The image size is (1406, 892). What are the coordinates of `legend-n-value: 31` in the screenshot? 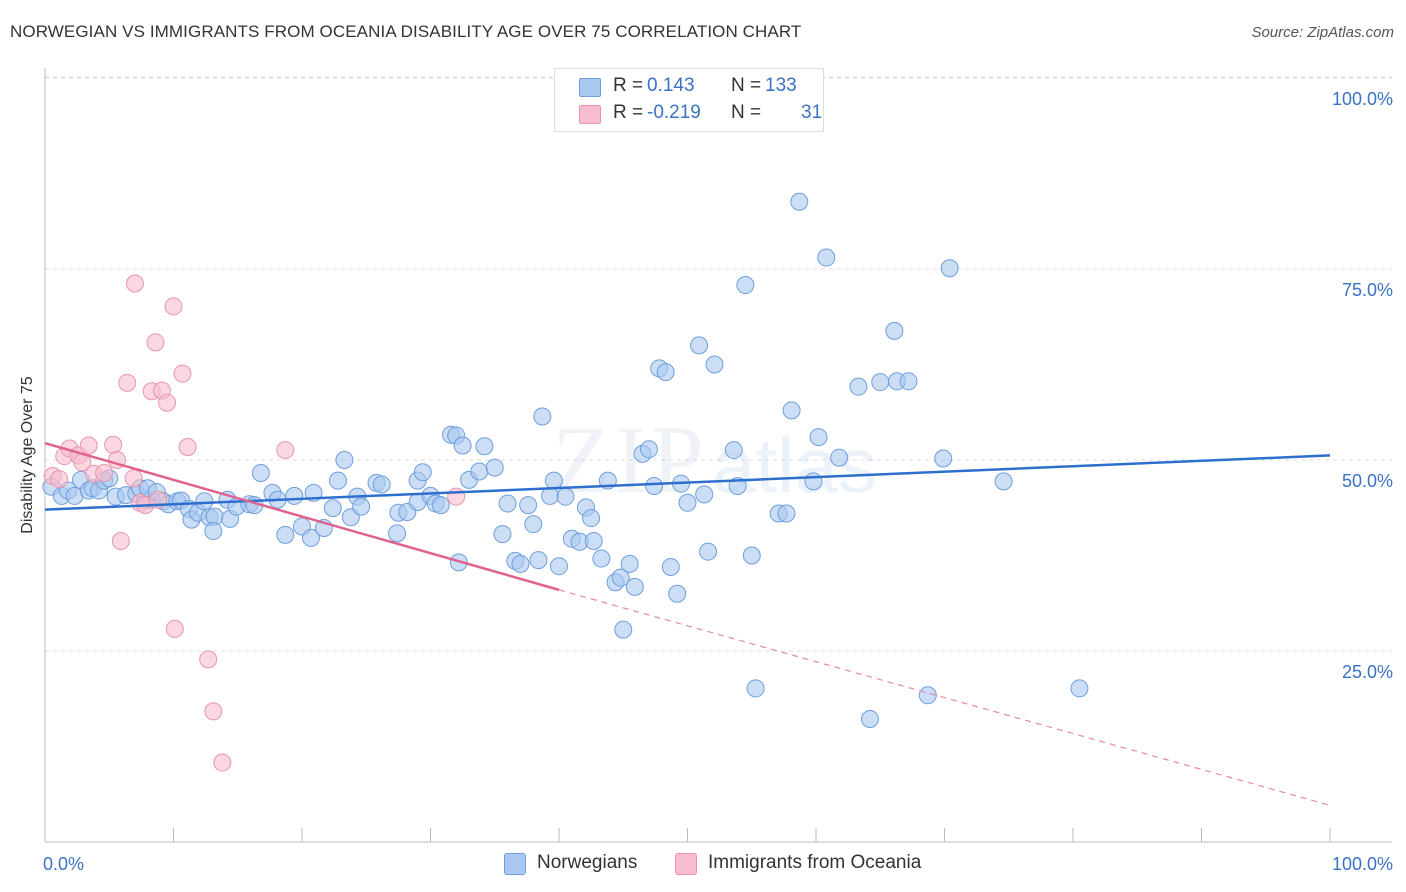 It's located at (812, 112).